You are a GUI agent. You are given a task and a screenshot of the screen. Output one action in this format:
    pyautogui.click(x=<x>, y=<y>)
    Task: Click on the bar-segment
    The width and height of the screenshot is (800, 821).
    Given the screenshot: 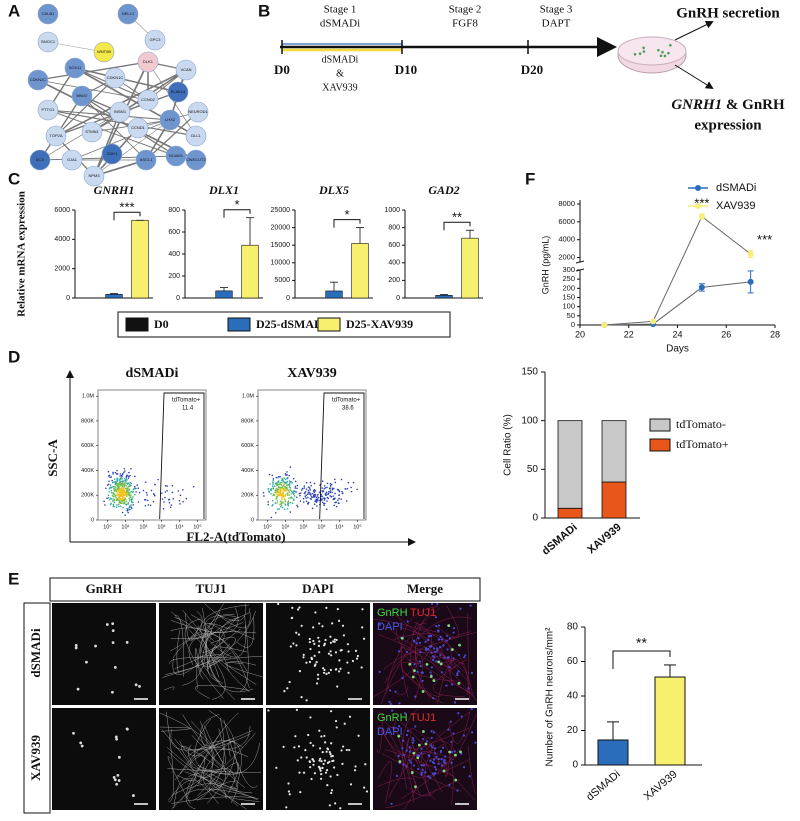 What is the action you would take?
    pyautogui.click(x=614, y=500)
    